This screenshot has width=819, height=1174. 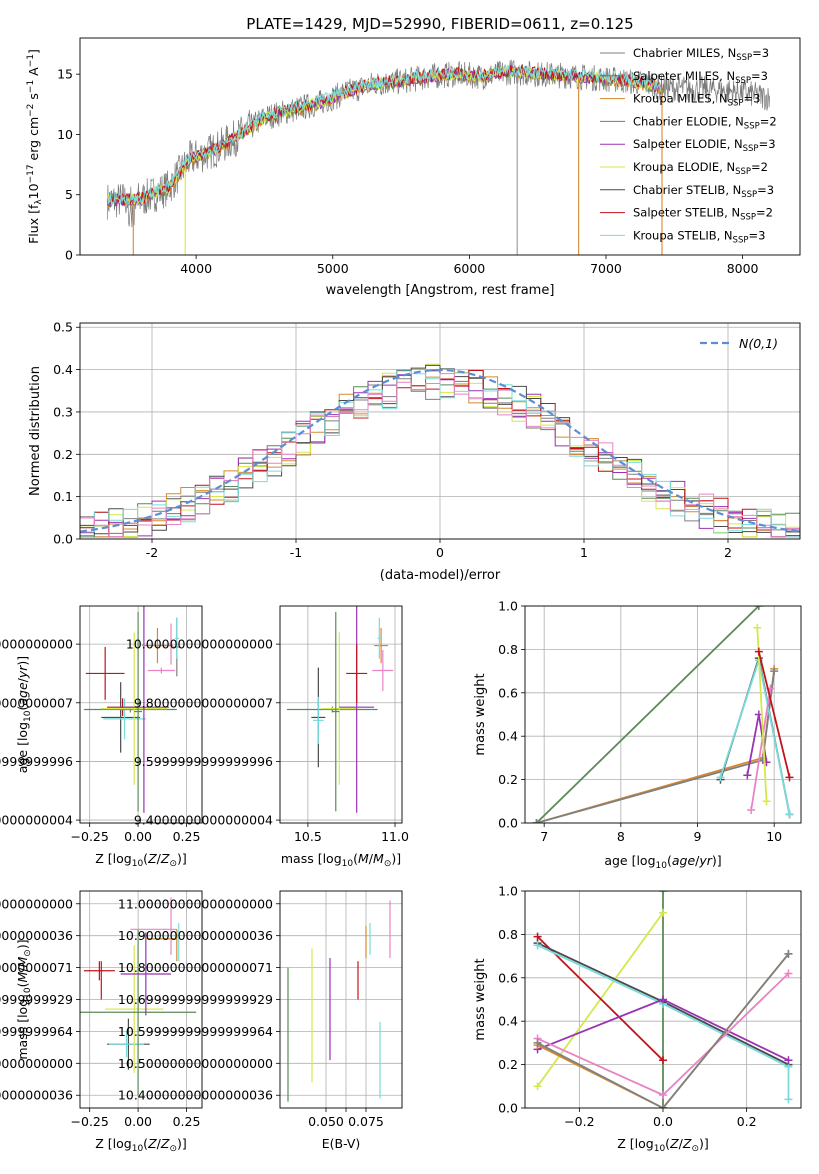 What do you see at coordinates (138, 836) in the screenshot?
I see `x-tick-label: 0.00` at bounding box center [138, 836].